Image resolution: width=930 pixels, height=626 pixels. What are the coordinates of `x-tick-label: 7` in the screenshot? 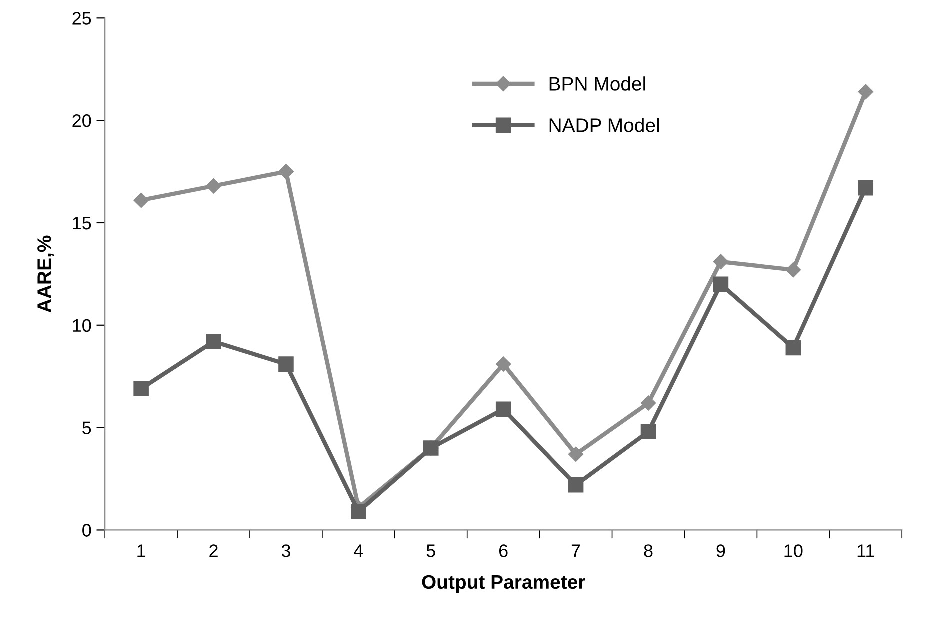 It's located at (576, 551).